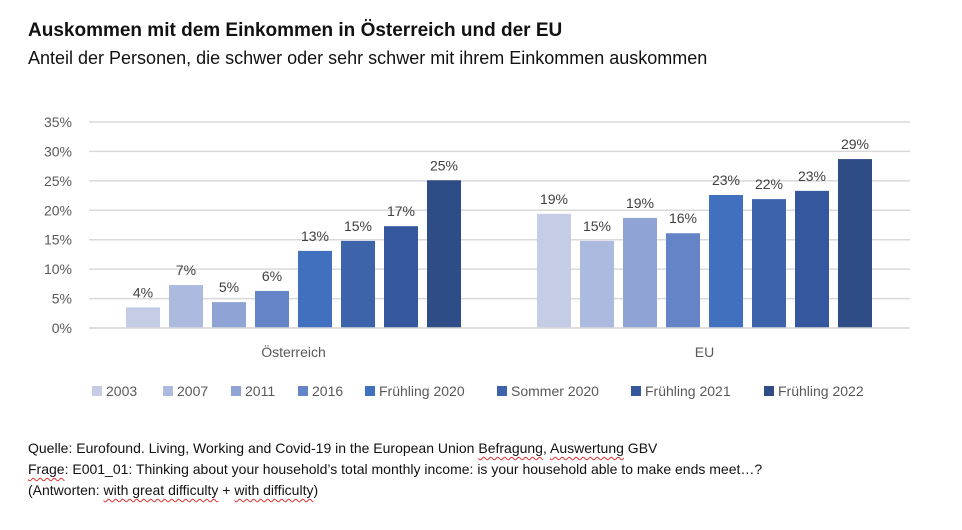  Describe the element at coordinates (192, 391) in the screenshot. I see `legend-label: 2007` at that location.